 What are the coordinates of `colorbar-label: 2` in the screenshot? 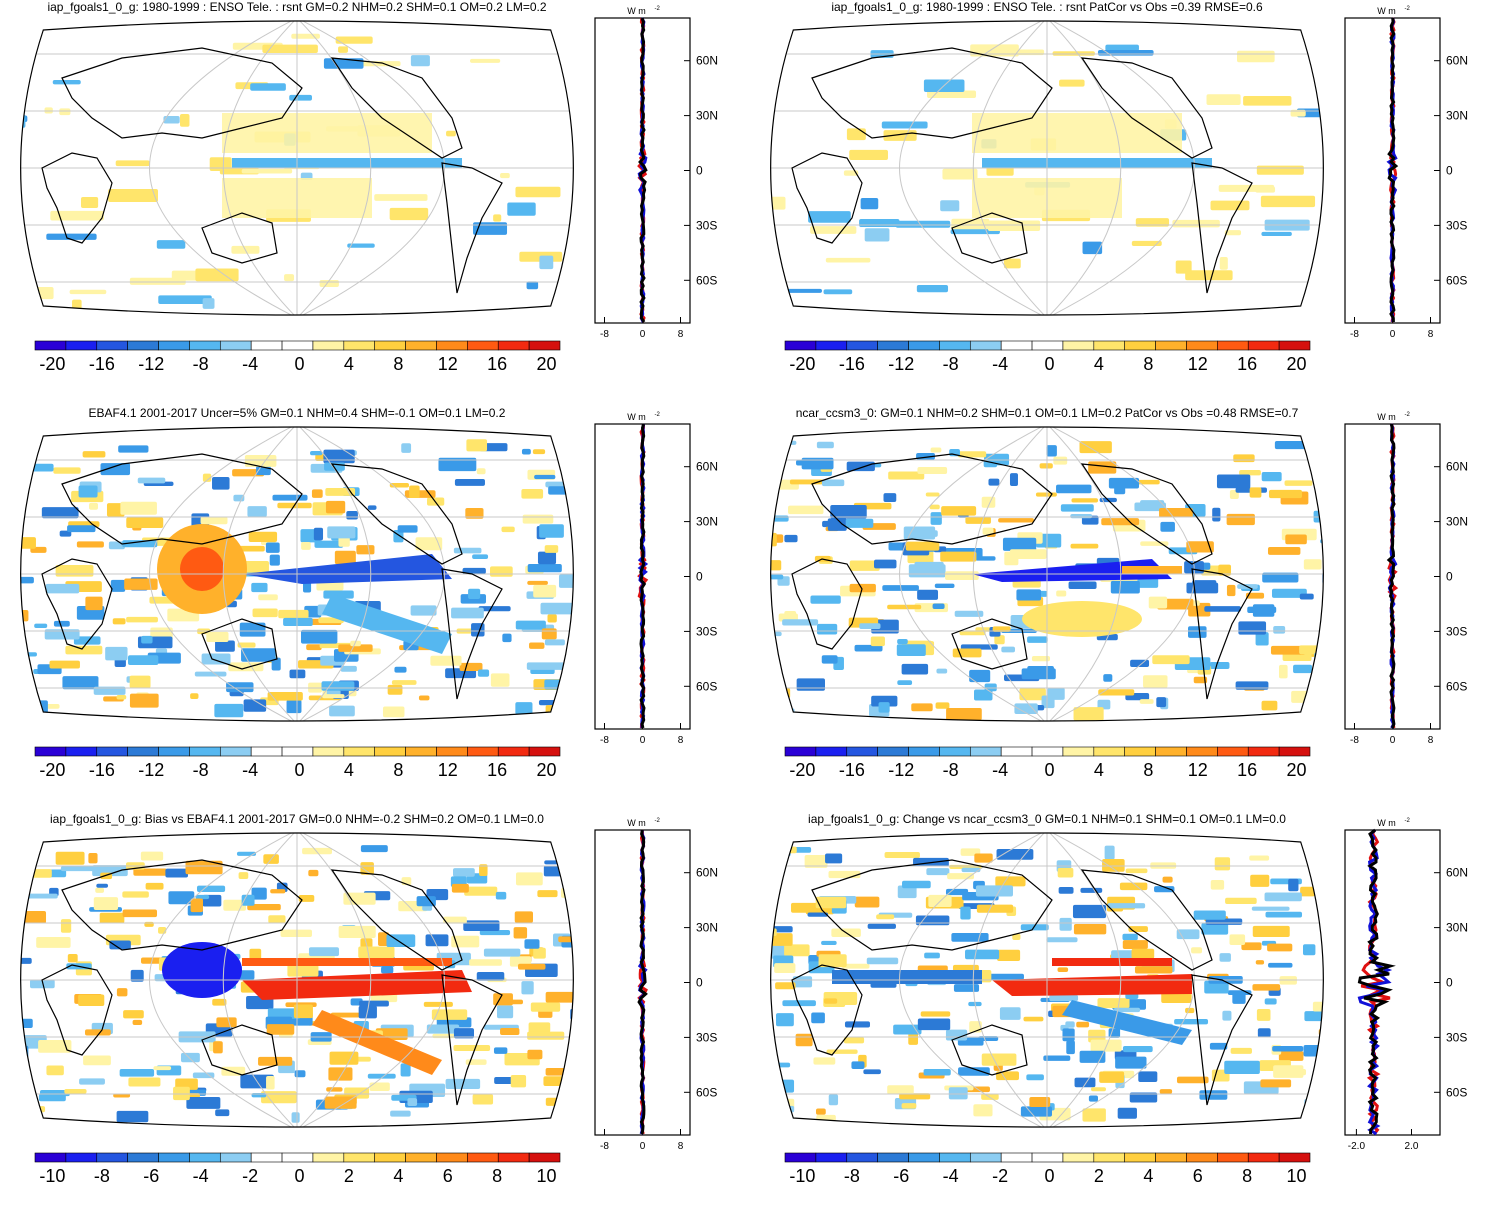 It's located at (1099, 1176).